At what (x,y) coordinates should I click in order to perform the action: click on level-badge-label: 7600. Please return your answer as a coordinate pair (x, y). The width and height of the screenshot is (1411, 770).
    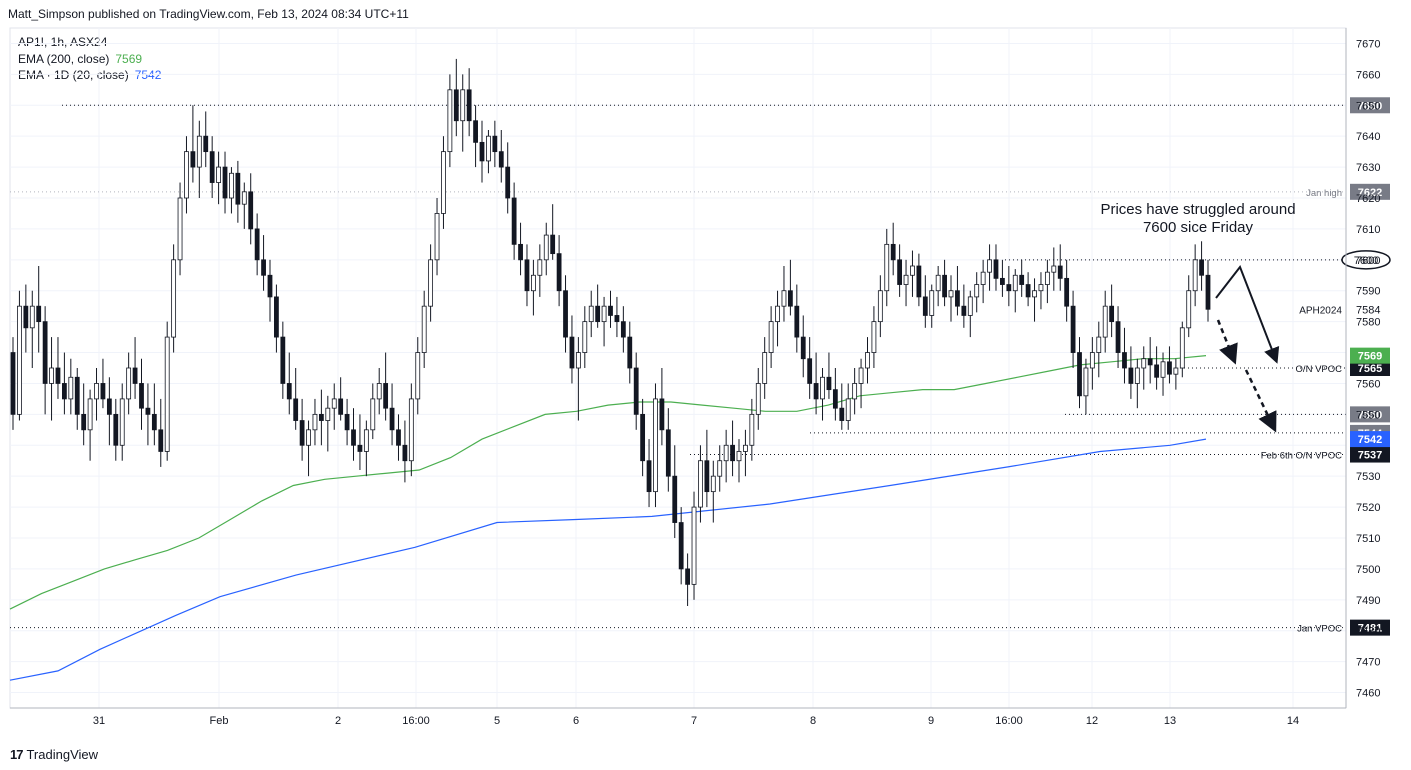
    Looking at the image, I should click on (1366, 261).